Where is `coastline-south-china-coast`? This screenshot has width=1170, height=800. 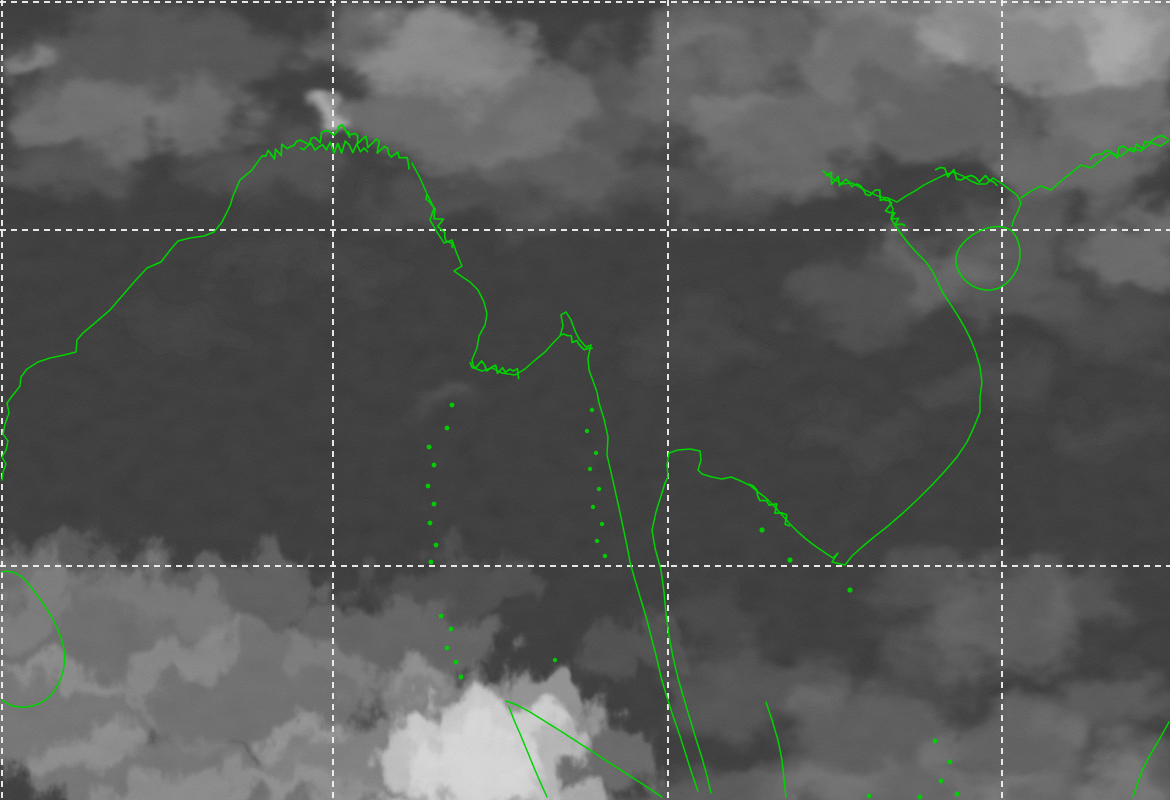 coastline-south-china-coast is located at coordinates (996, 183).